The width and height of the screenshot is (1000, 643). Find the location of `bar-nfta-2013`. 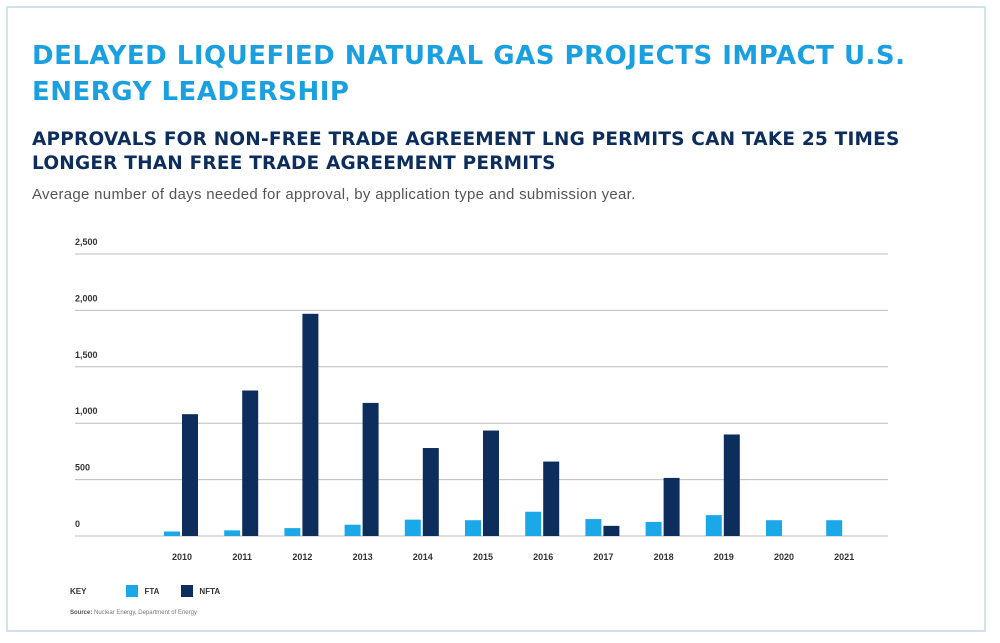

bar-nfta-2013 is located at coordinates (370, 469).